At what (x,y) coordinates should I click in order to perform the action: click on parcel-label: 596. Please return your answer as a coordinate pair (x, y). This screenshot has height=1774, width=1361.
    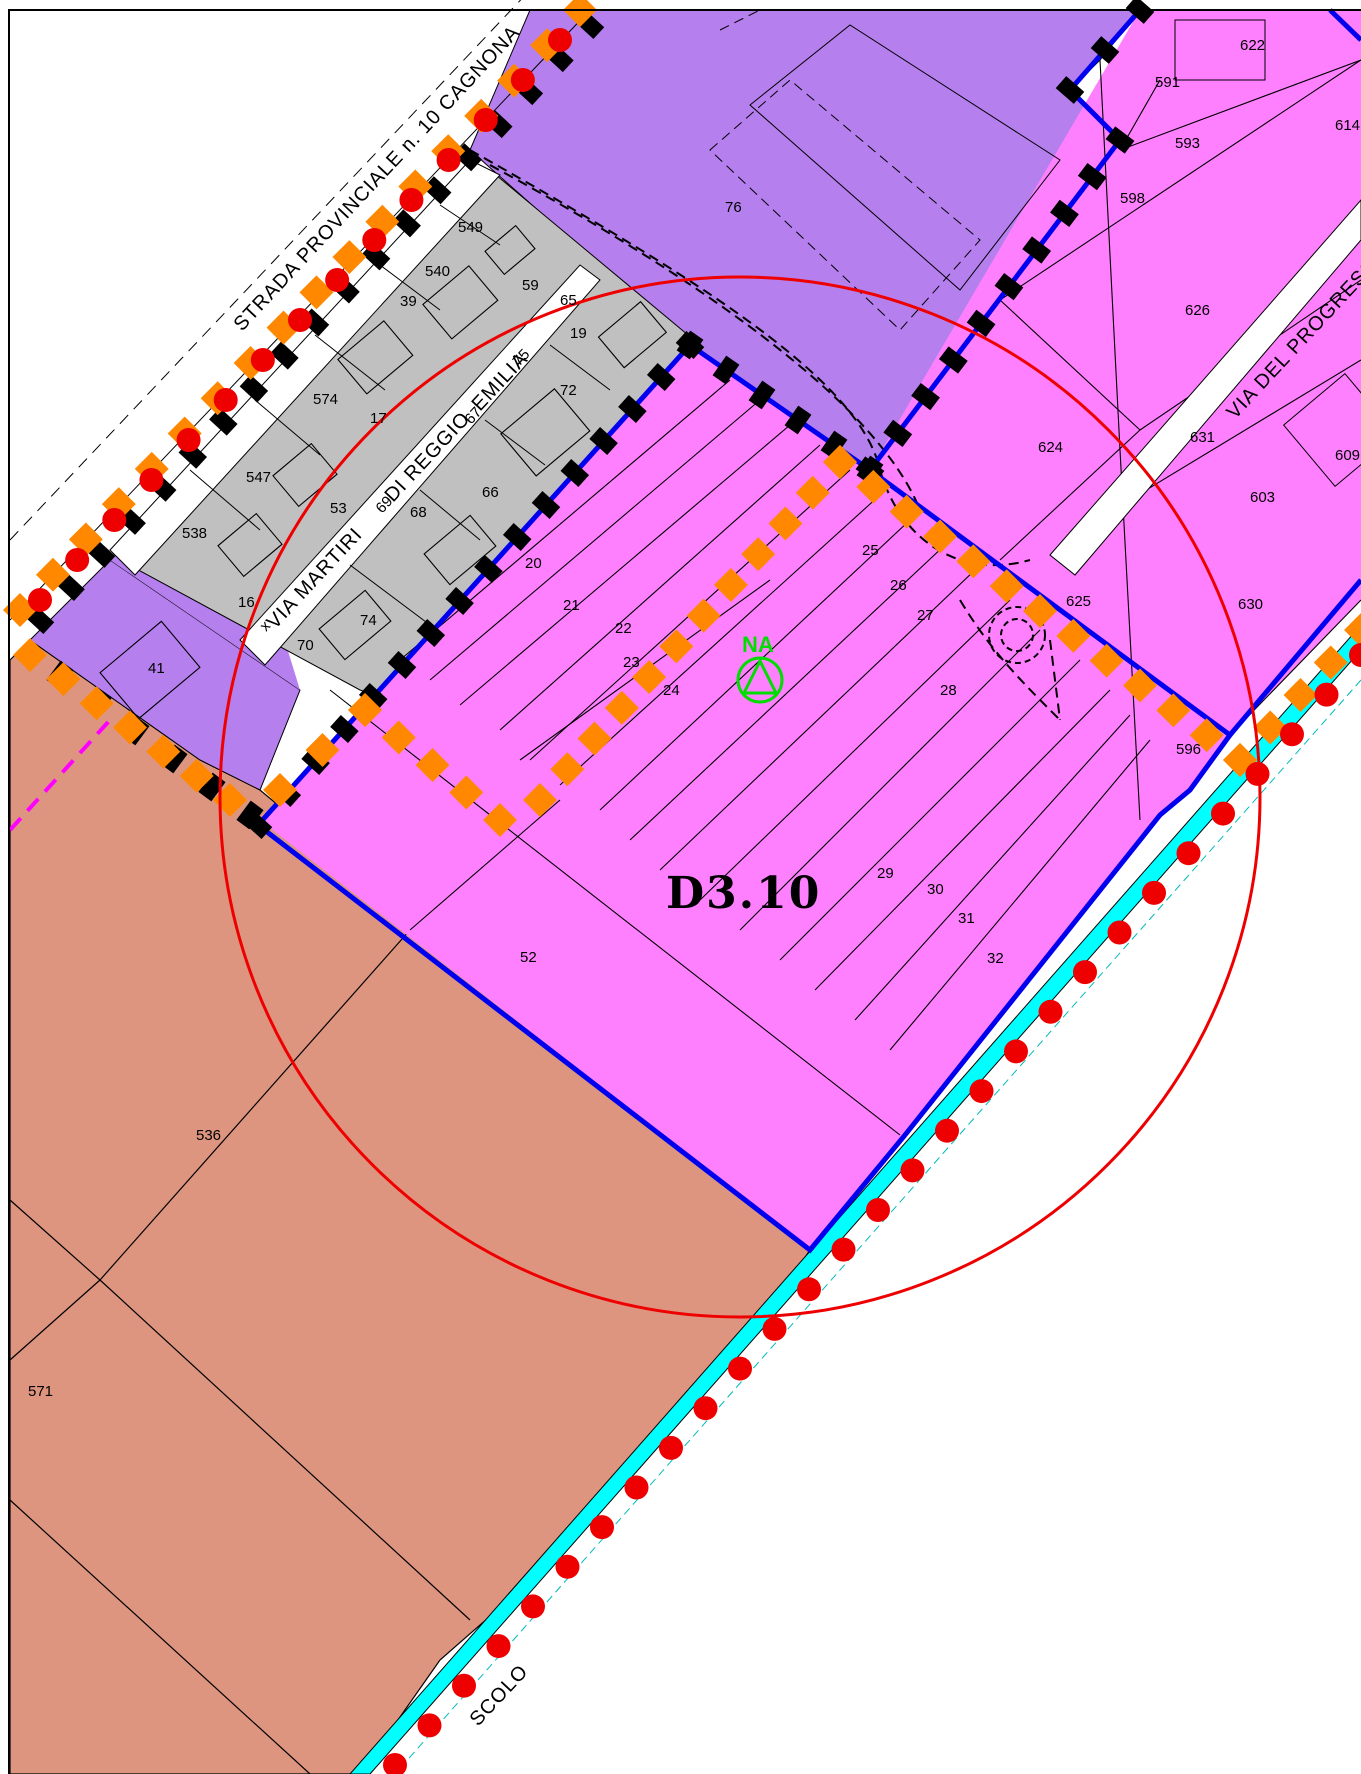
    Looking at the image, I should click on (1188, 749).